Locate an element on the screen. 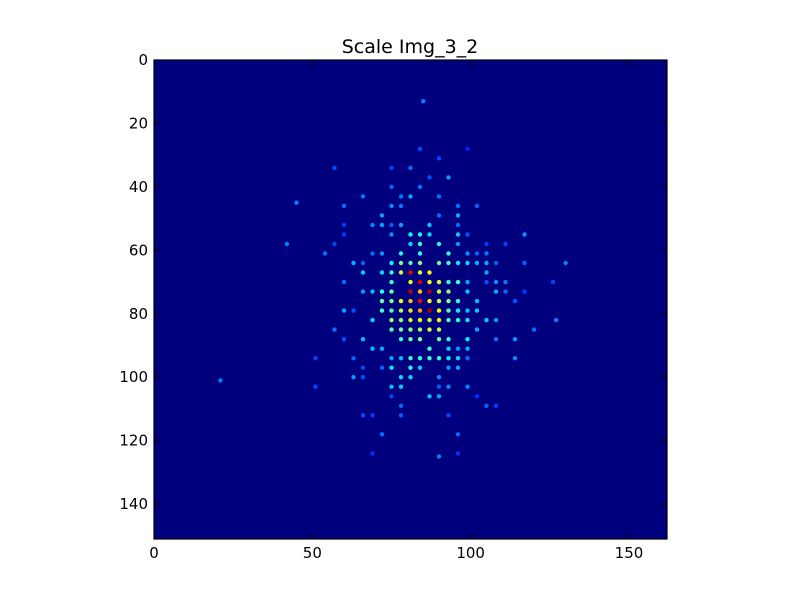 Image resolution: width=800 pixels, height=600 pixels. x-tick-label-2: 100 is located at coordinates (470, 553).